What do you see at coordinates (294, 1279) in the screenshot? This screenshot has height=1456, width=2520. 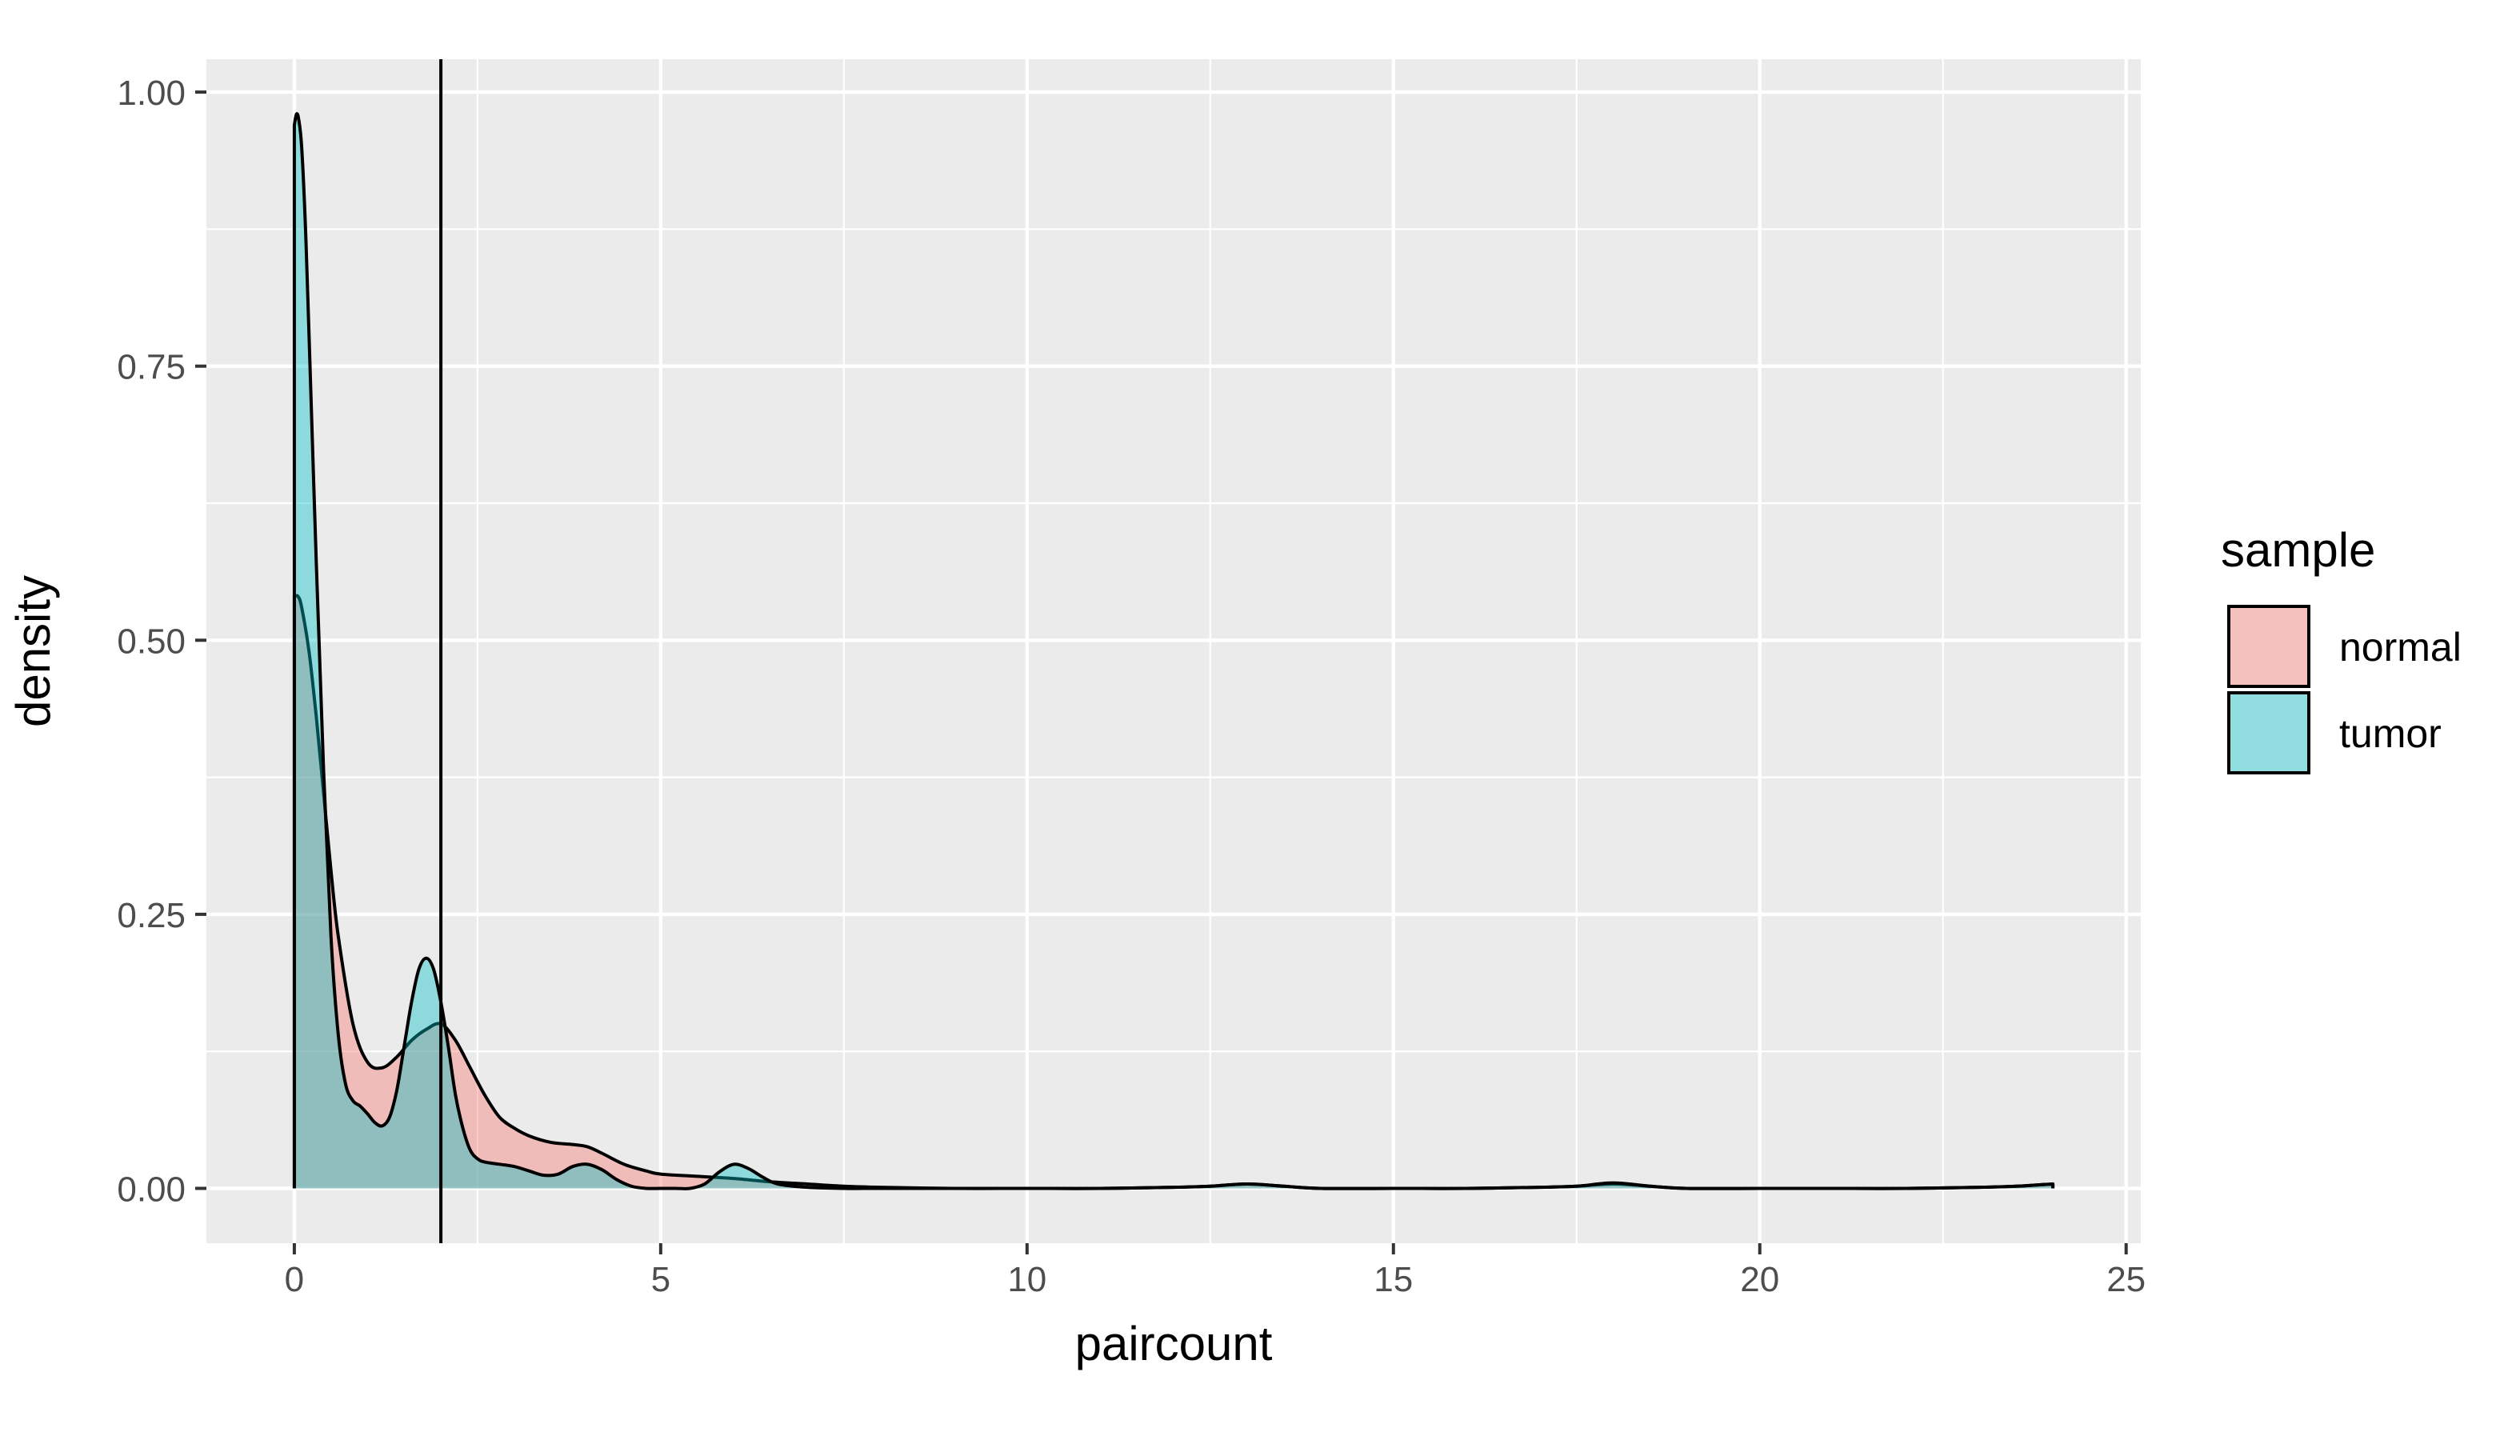 I see `x-tick-label: 0` at bounding box center [294, 1279].